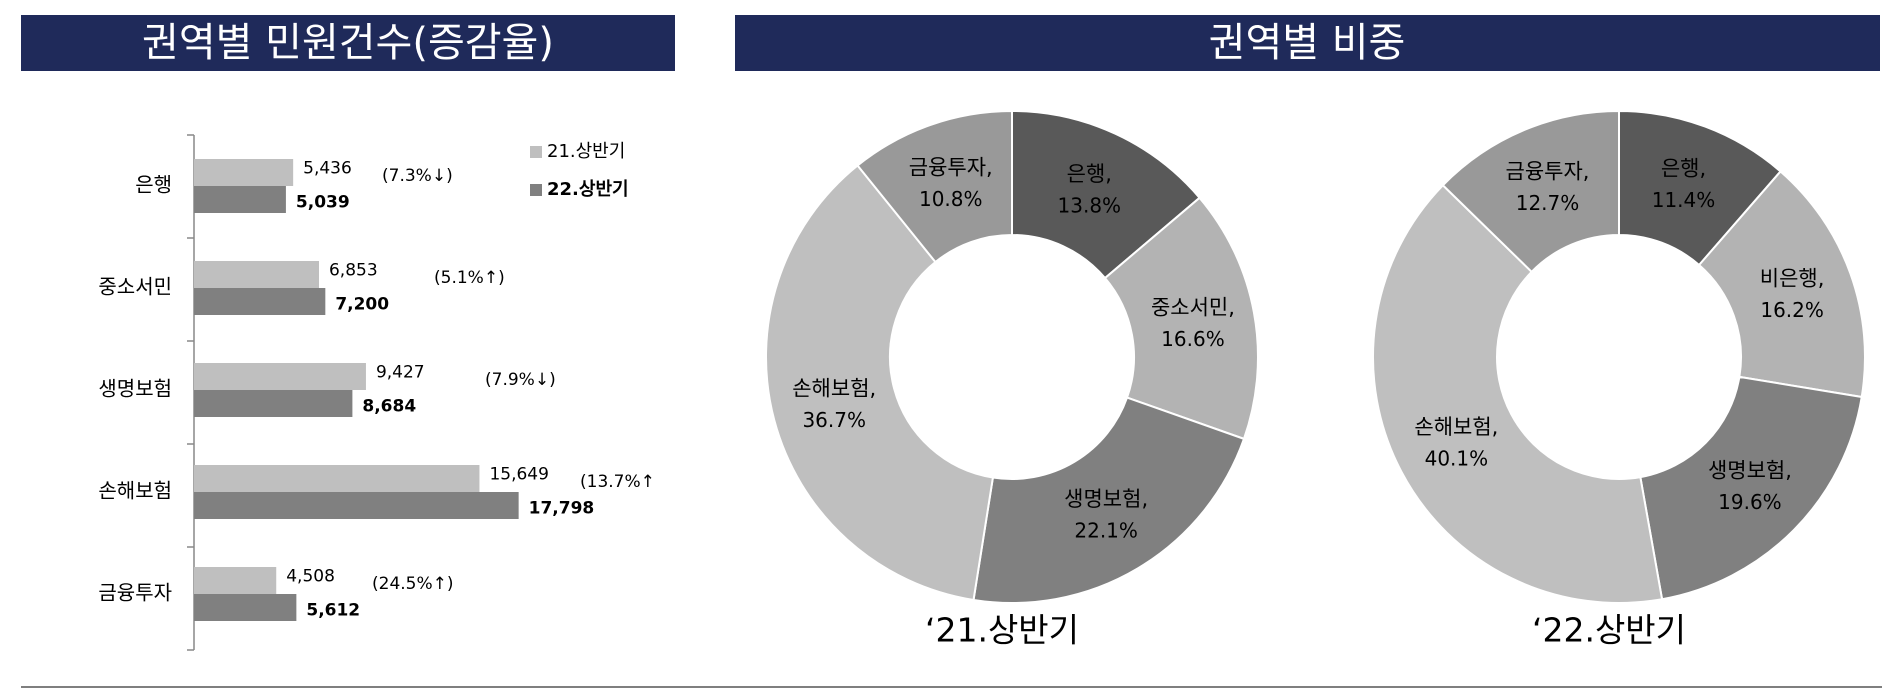 The image size is (1900, 698). I want to click on section-title: 권역별 비중, so click(1307, 43).